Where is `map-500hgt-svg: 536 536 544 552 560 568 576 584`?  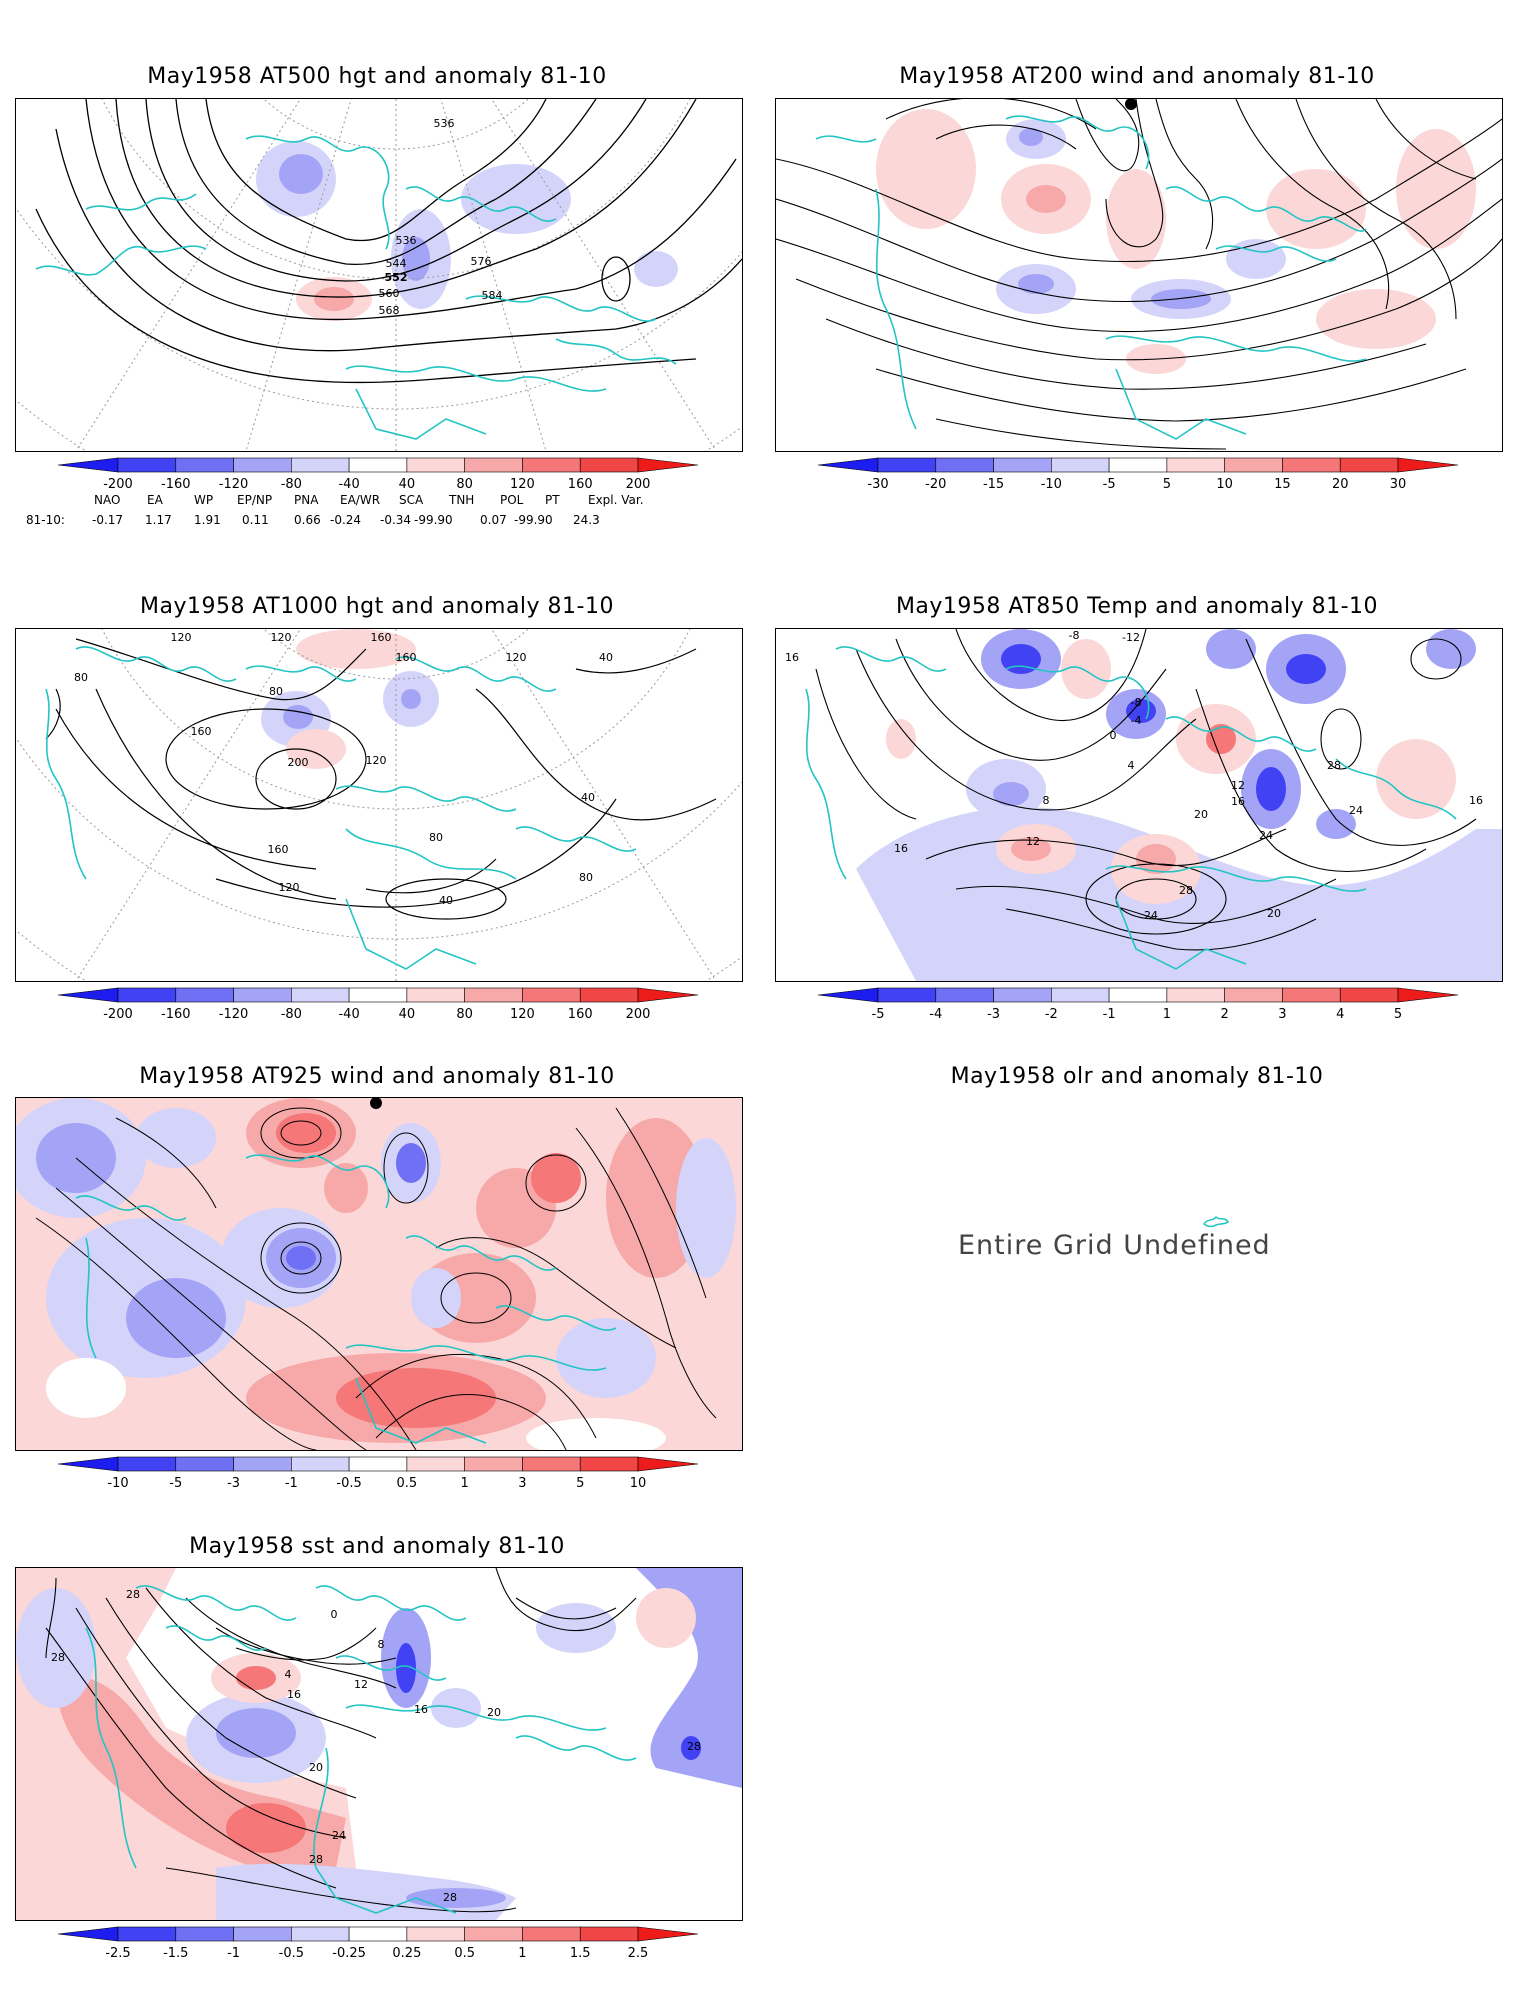
map-500hgt-svg: 536 536 544 552 560 568 576 584 is located at coordinates (379, 275).